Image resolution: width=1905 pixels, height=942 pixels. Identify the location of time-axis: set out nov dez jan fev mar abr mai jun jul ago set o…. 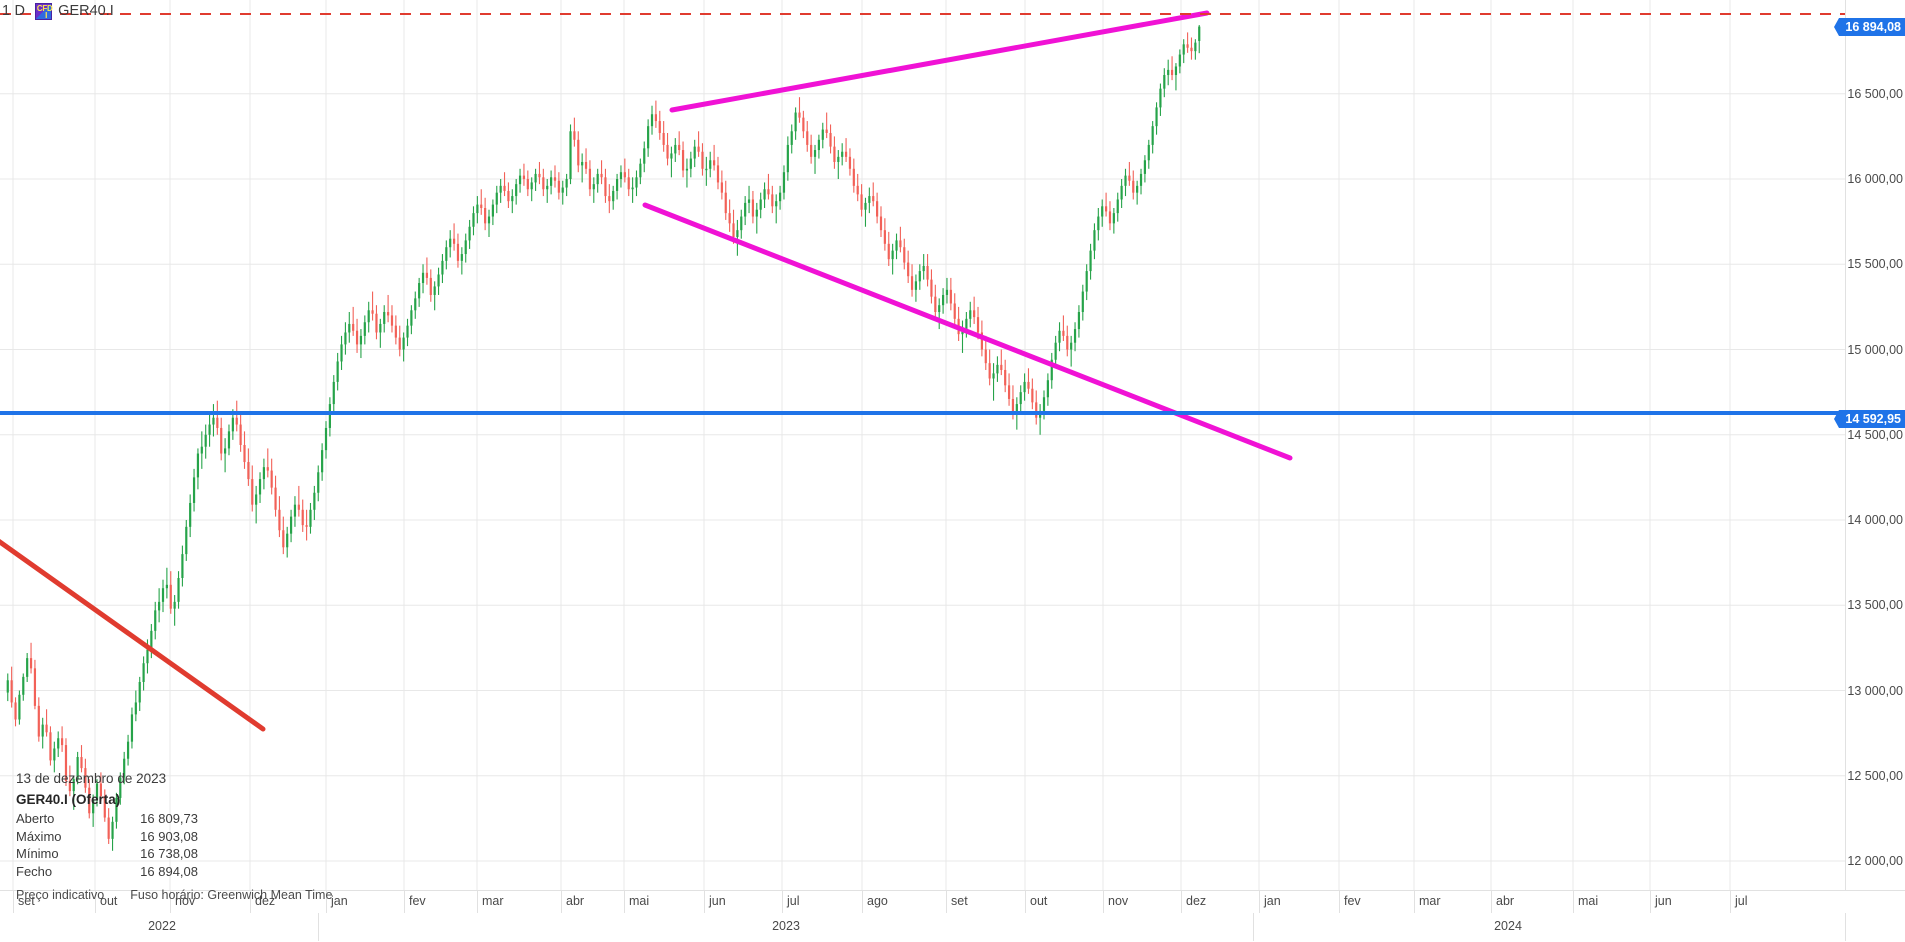
(952, 916).